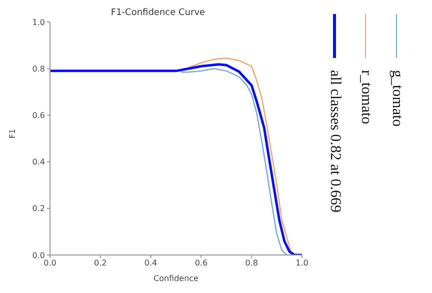 The width and height of the screenshot is (432, 293). What do you see at coordinates (38, 255) in the screenshot?
I see `y-tick-label: 0.0` at bounding box center [38, 255].